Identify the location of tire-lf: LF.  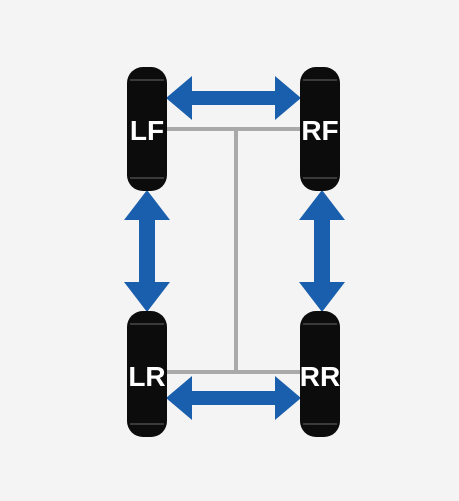
(147, 129).